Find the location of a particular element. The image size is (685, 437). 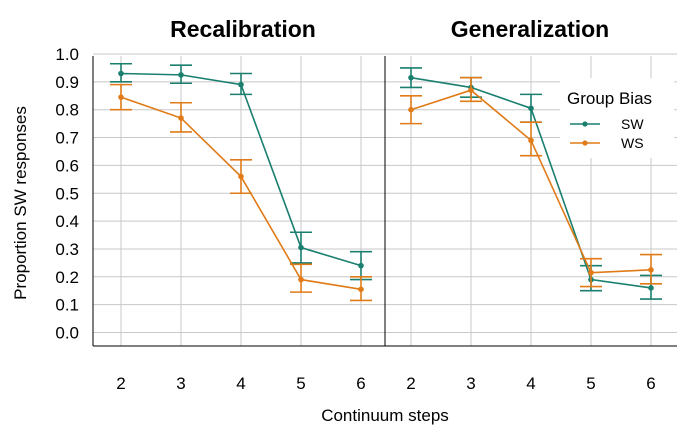

y-tick-label: 0.3 is located at coordinates (67, 249).